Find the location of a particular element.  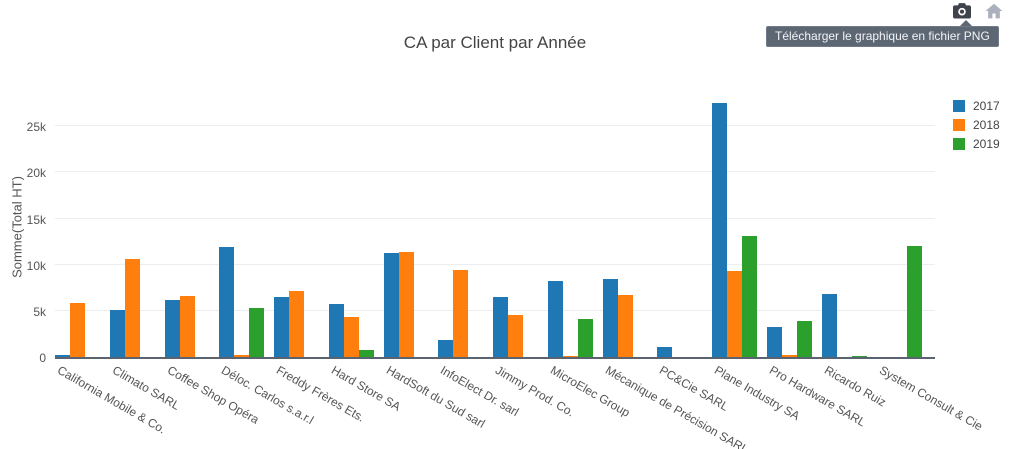

bar-group: Coffee Shop Opéra is located at coordinates (212, 261).